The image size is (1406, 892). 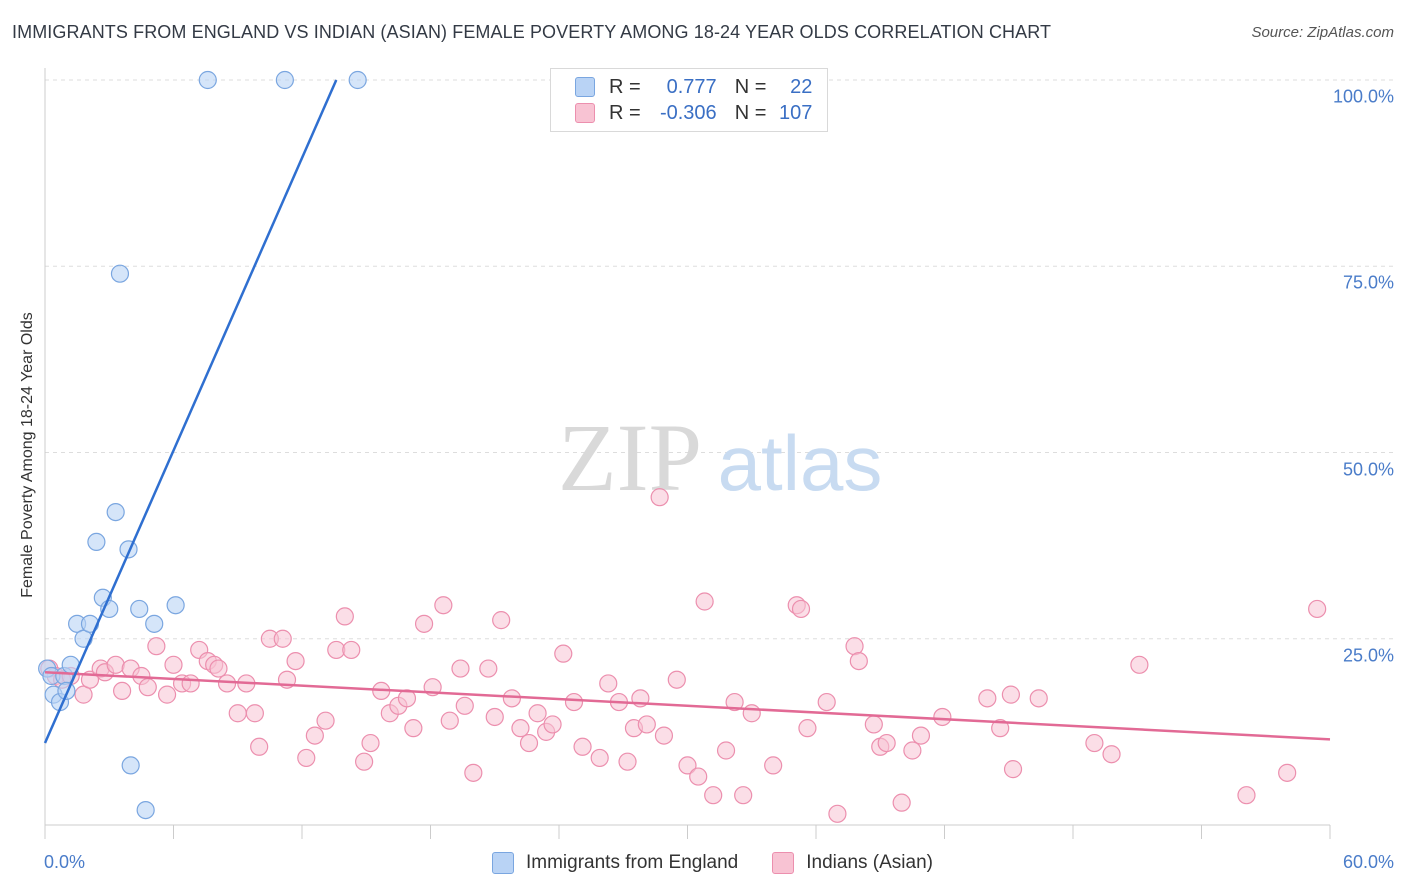 I want to click on series-legend: Immigrants from England Indians (Asian), so click(x=729, y=863).